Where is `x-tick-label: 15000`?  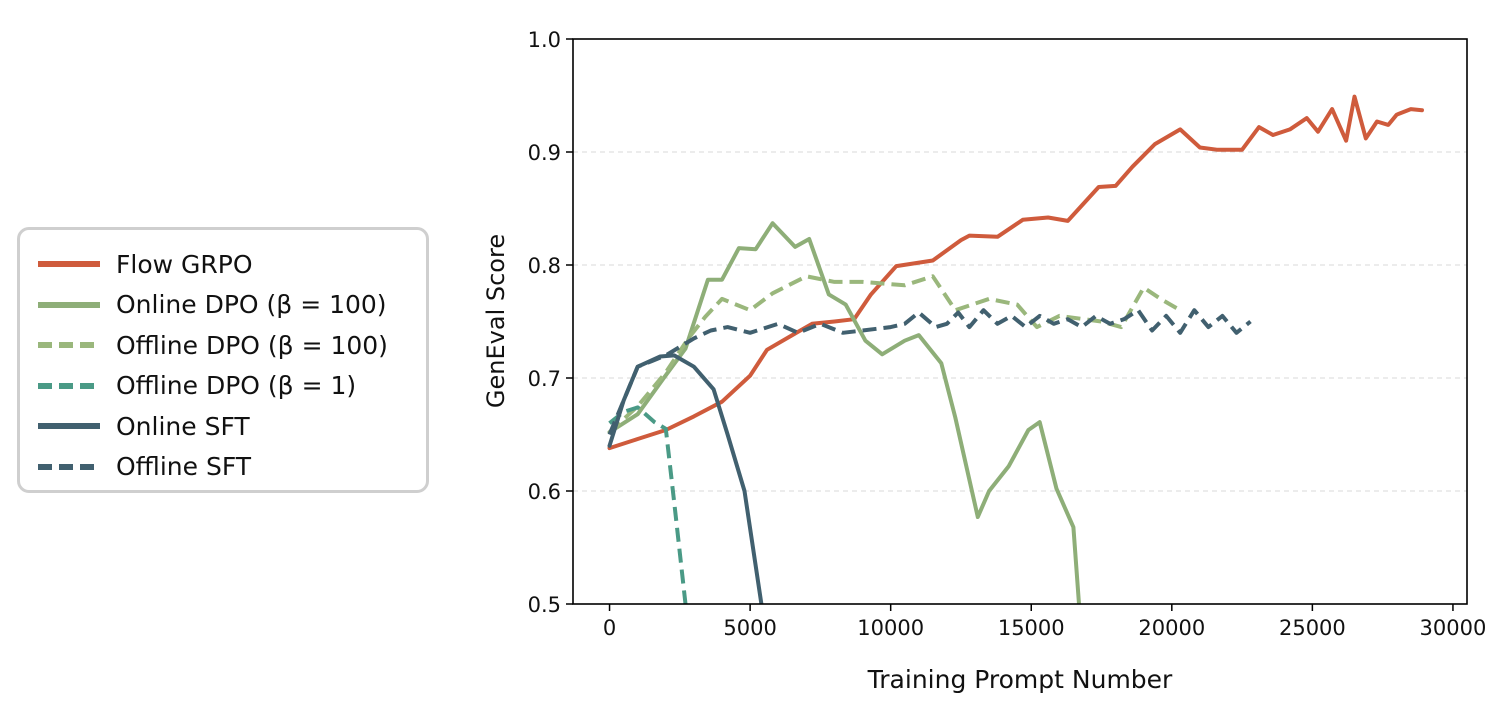
x-tick-label: 15000 is located at coordinates (1031, 628).